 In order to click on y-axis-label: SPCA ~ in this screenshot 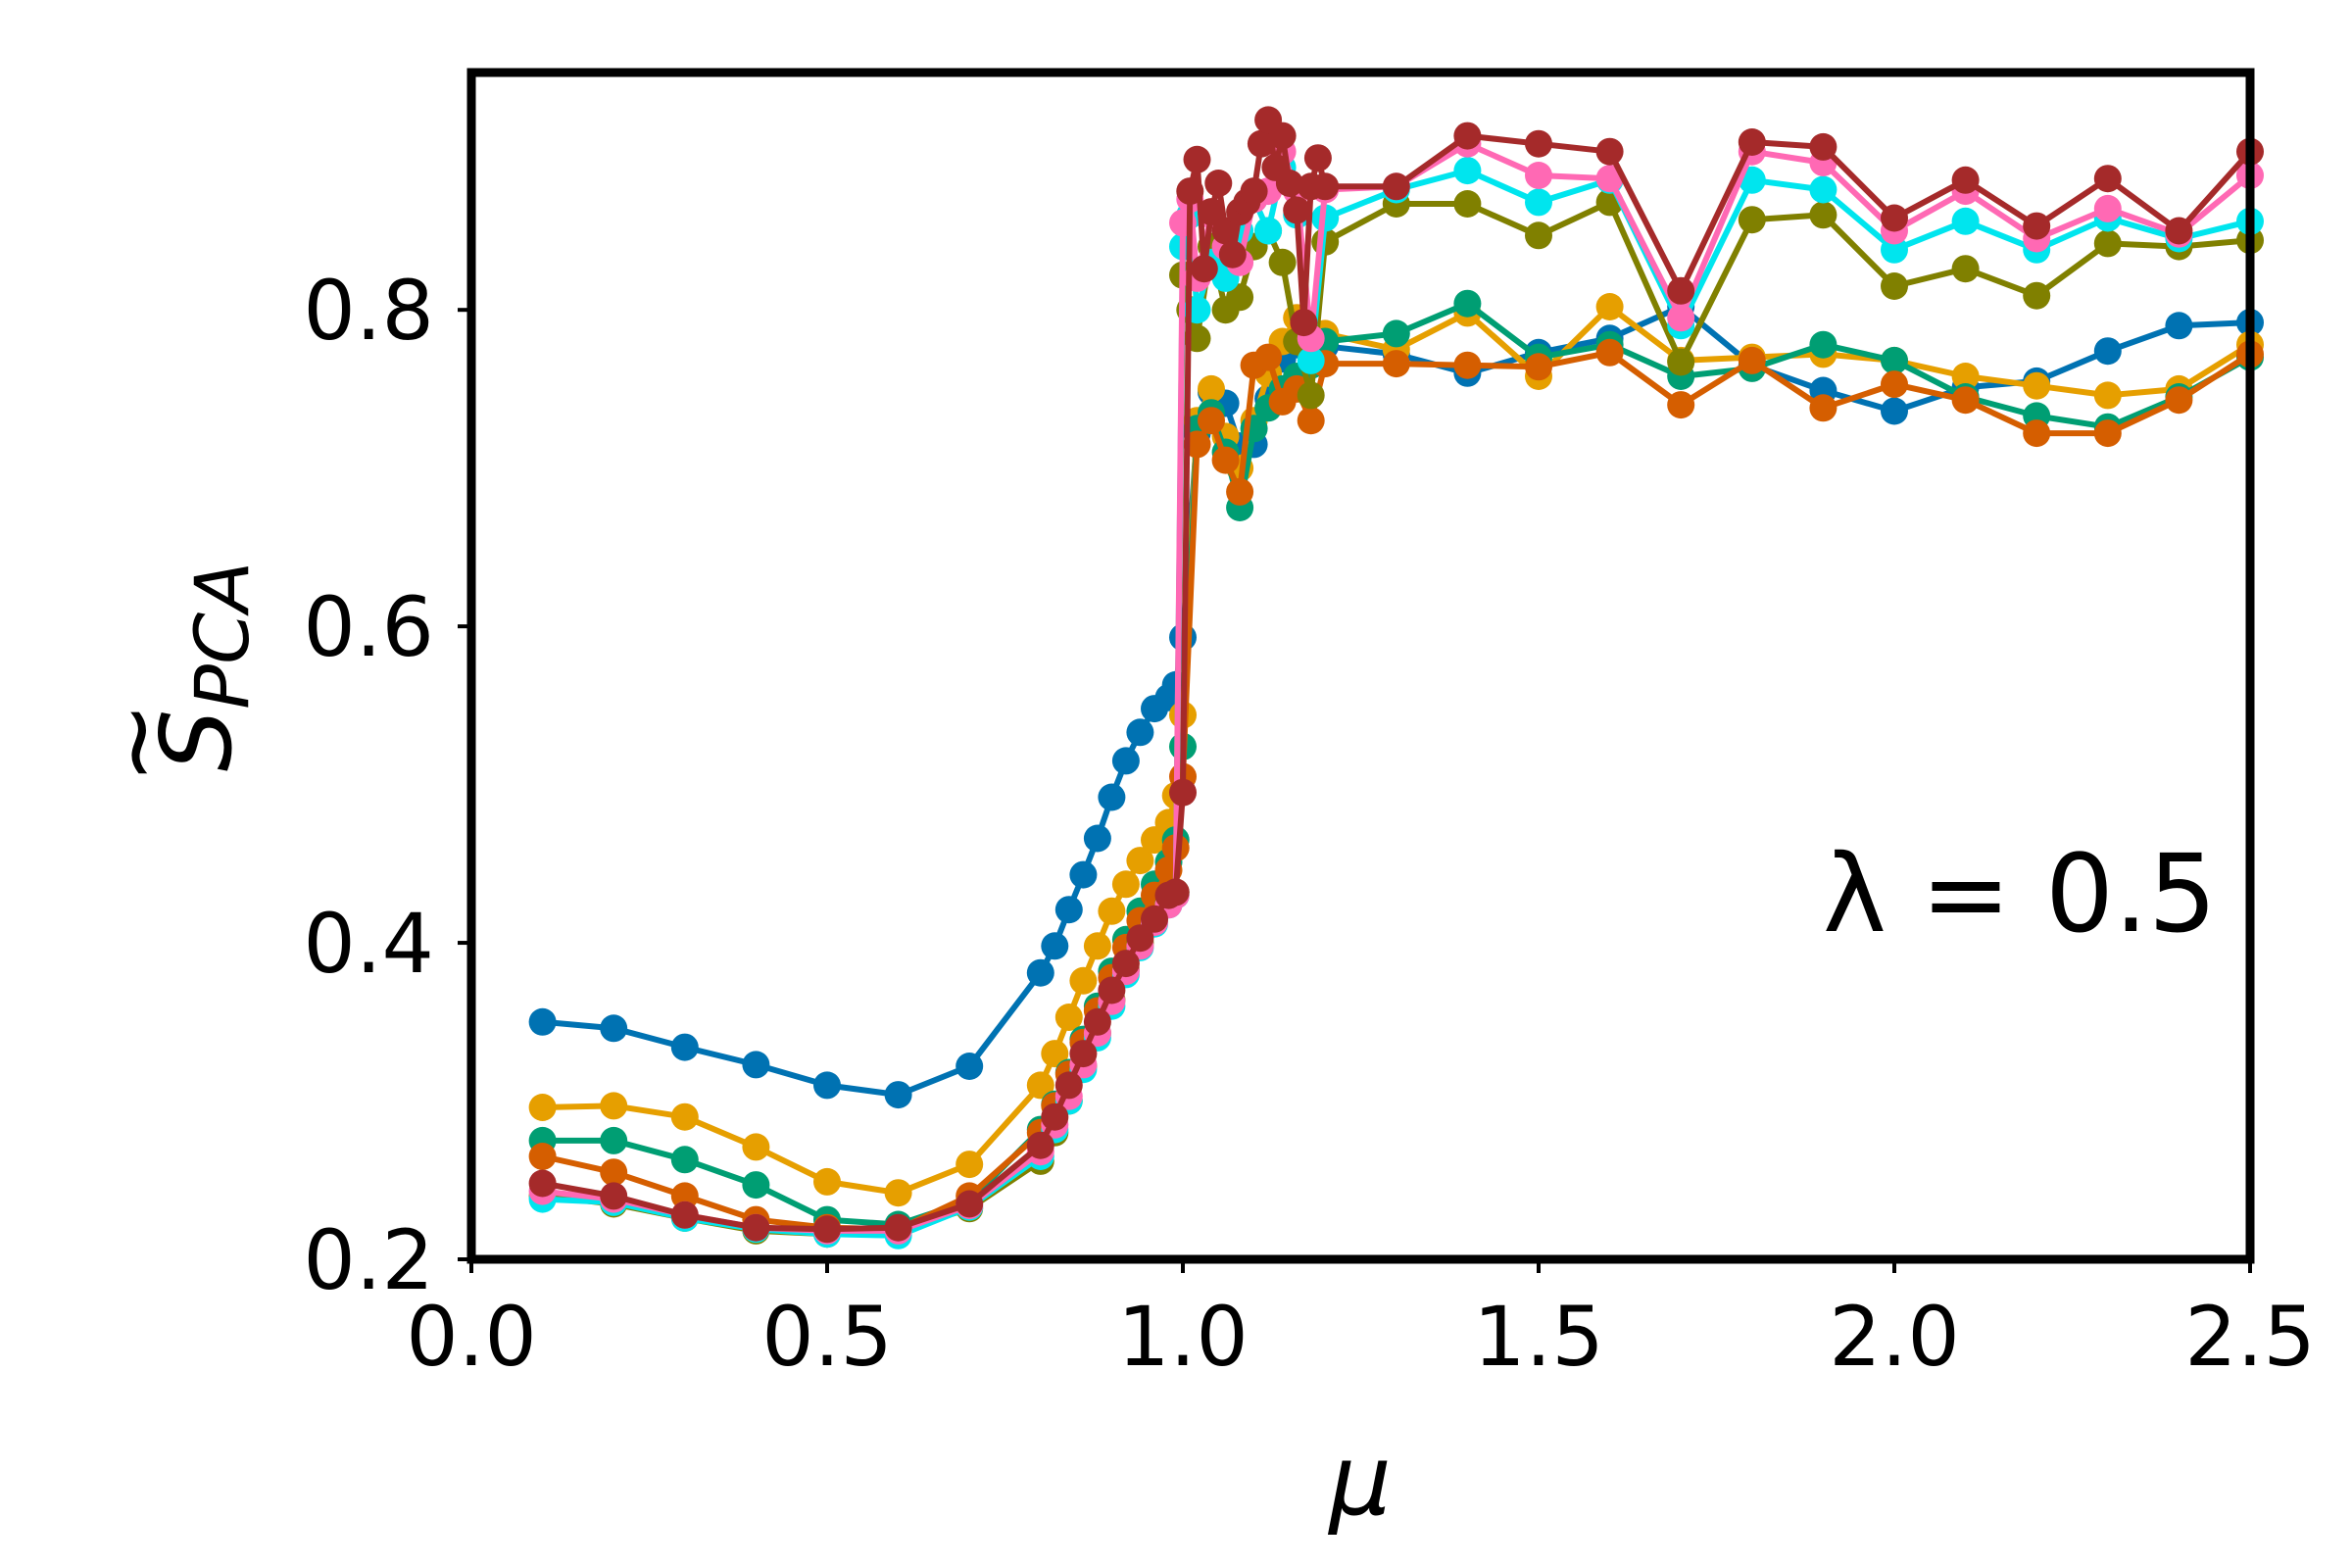, I will do `click(172, 673)`.